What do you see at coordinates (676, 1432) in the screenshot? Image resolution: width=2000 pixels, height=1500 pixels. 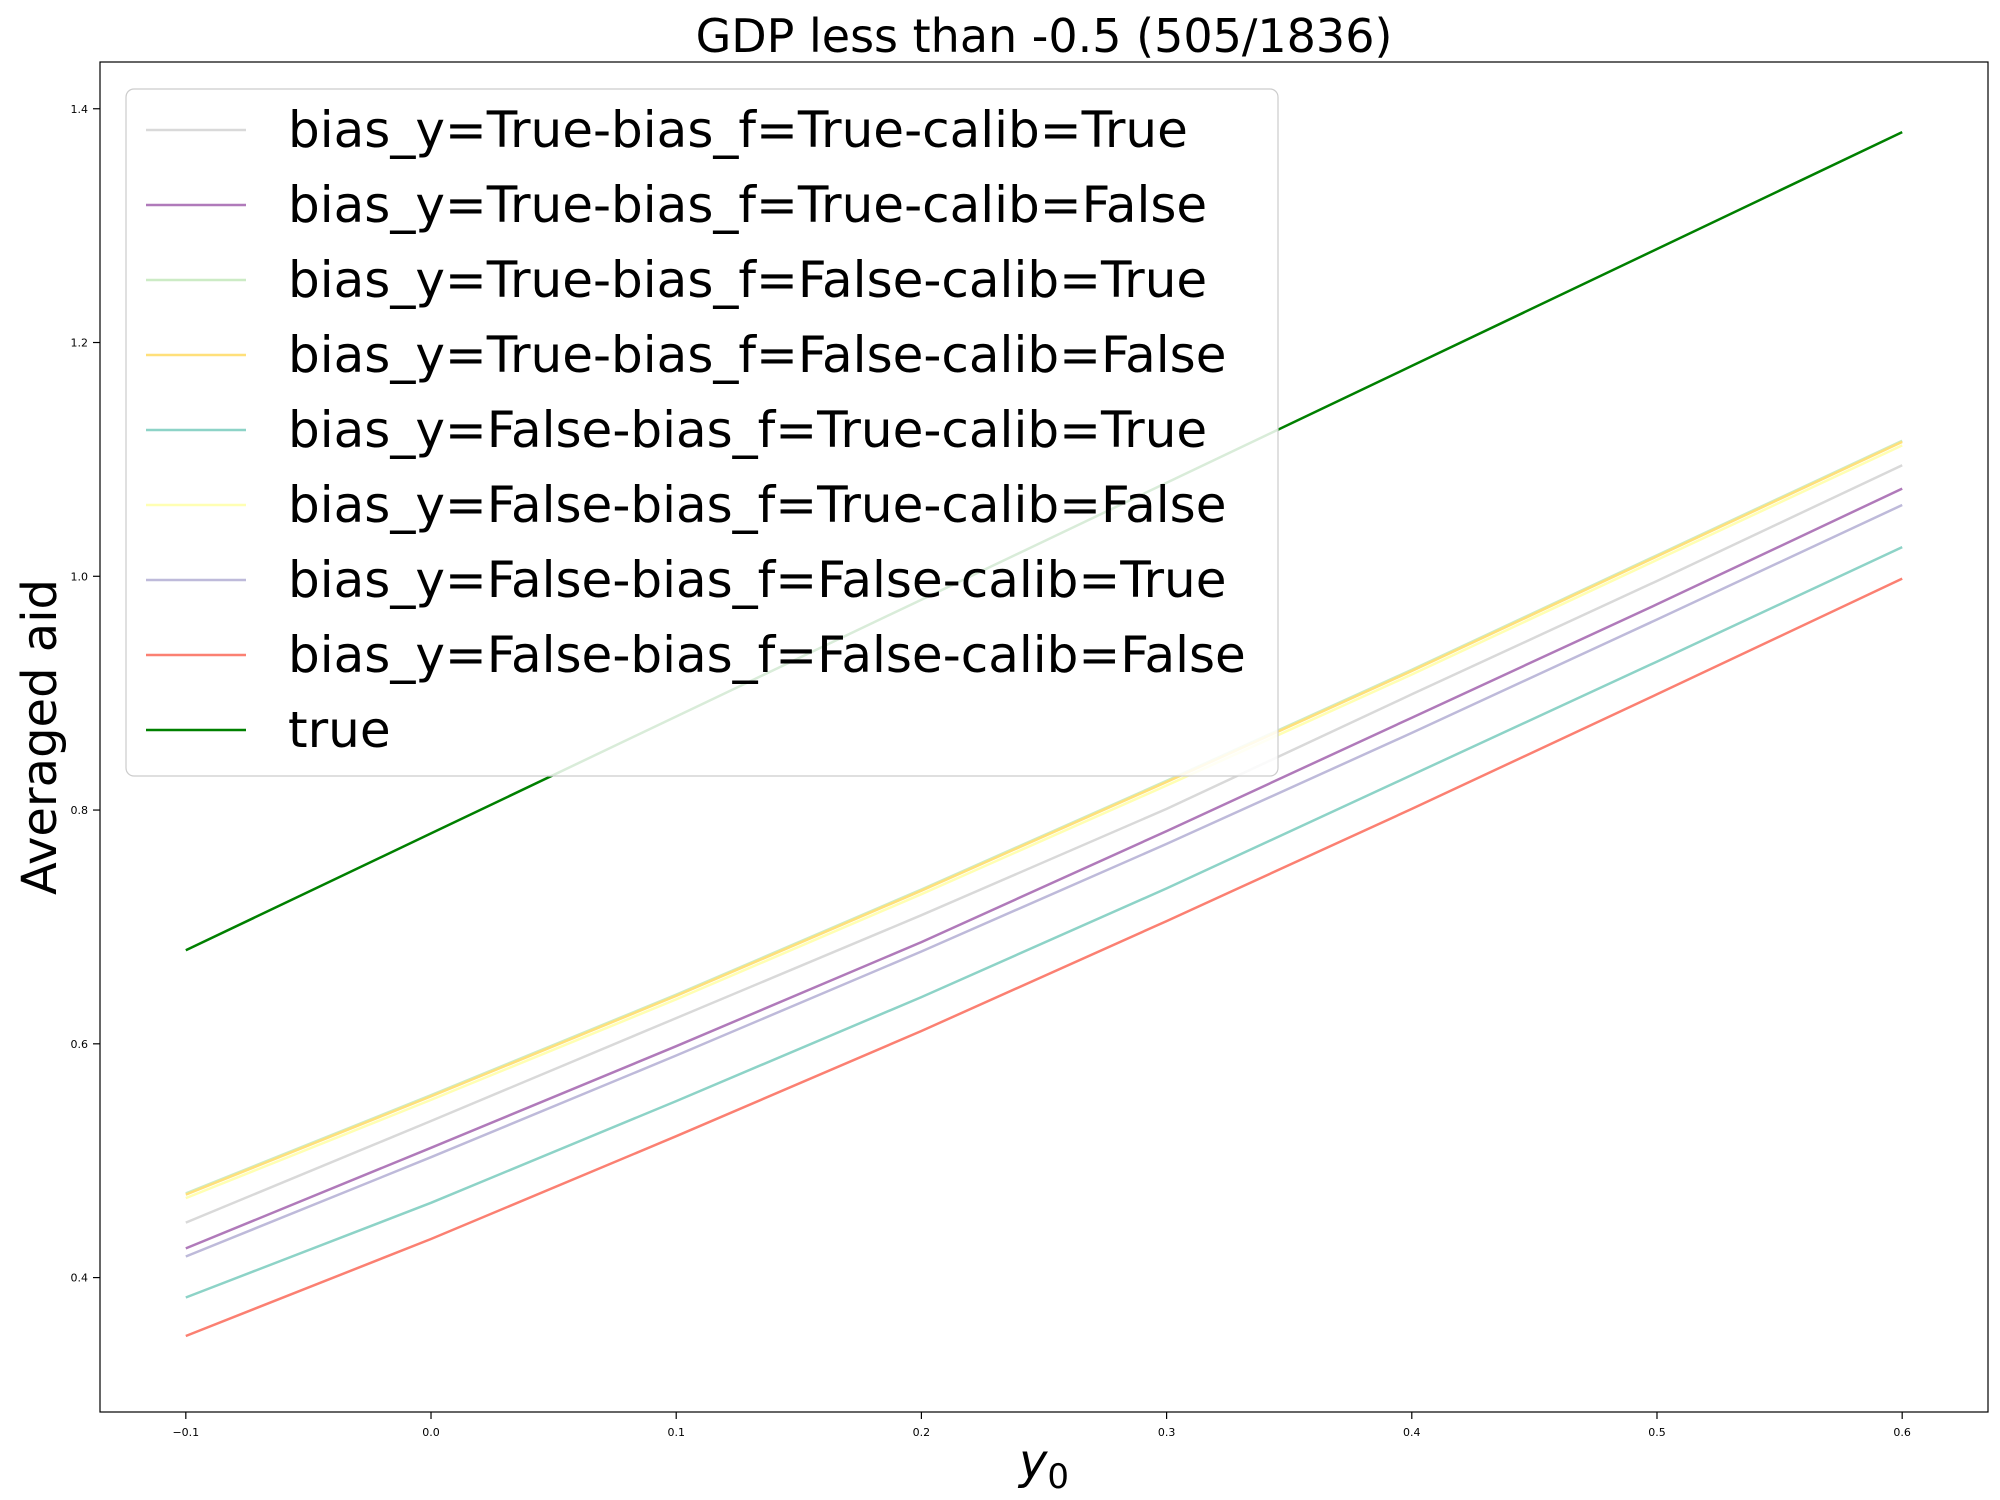 I see `x-tick-label: 0.1` at bounding box center [676, 1432].